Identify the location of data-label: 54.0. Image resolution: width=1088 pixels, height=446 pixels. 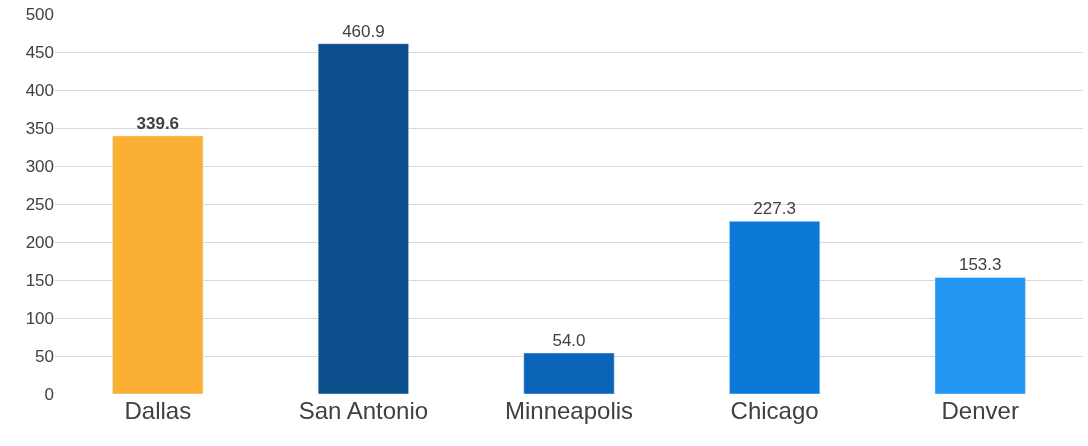
(569, 340).